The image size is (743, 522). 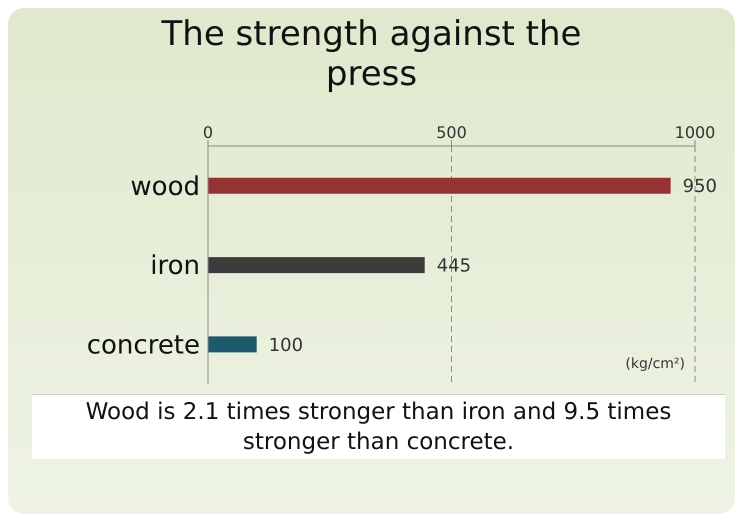 I want to click on x-tick-label: 500, so click(x=451, y=132).